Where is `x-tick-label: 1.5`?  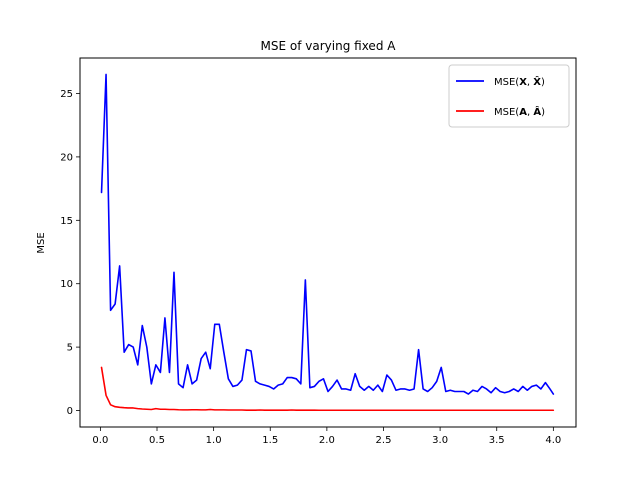 x-tick-label: 1.5 is located at coordinates (270, 440).